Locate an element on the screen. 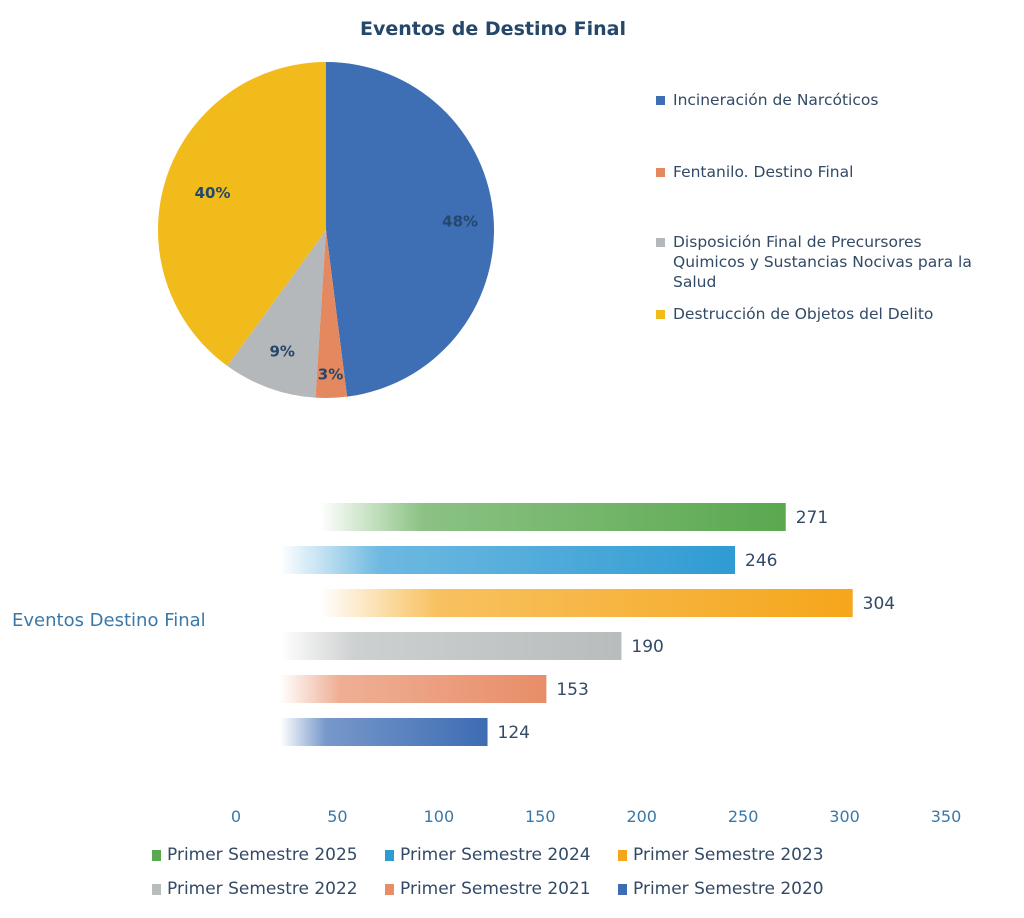  pie-legend-item: Incineración de Narcóticos is located at coordinates (767, 100).